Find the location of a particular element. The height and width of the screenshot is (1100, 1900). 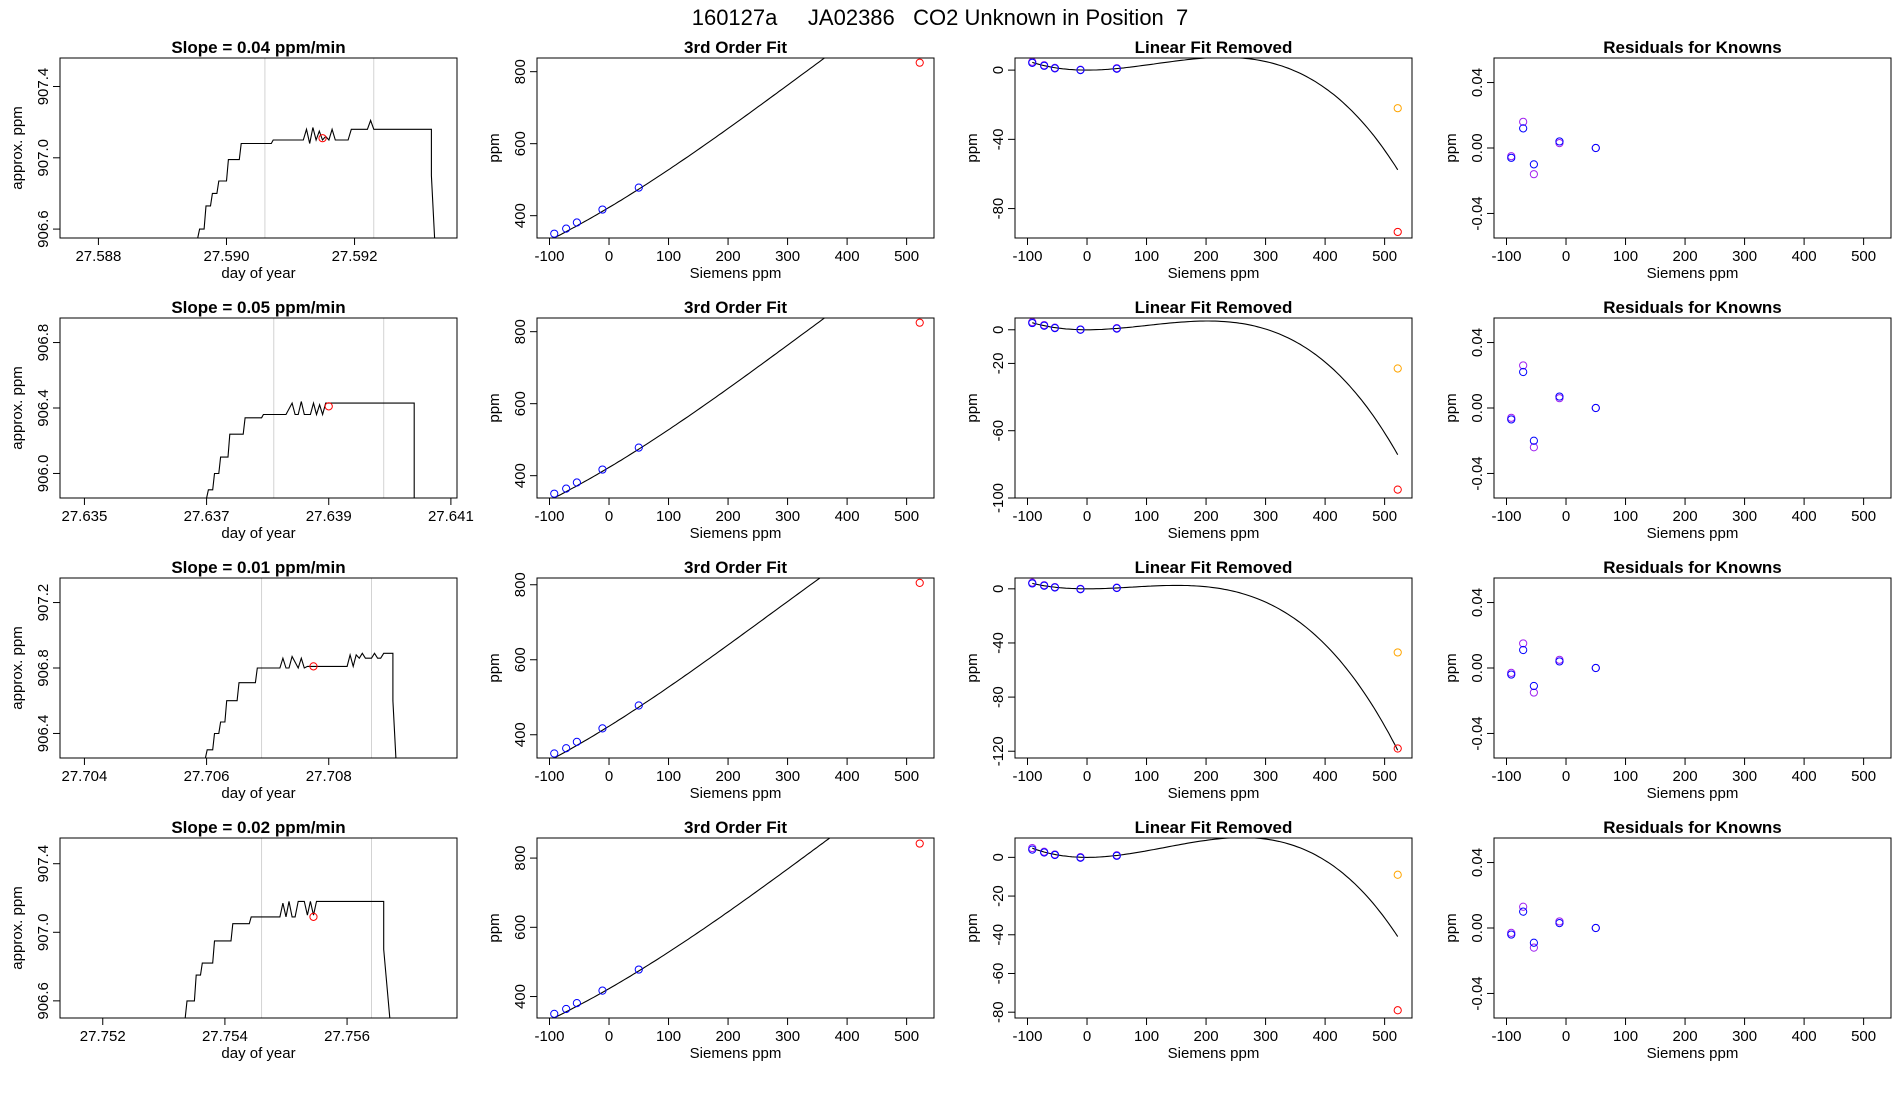

panel-title: Linear Fit Removed is located at coordinates (1214, 307).